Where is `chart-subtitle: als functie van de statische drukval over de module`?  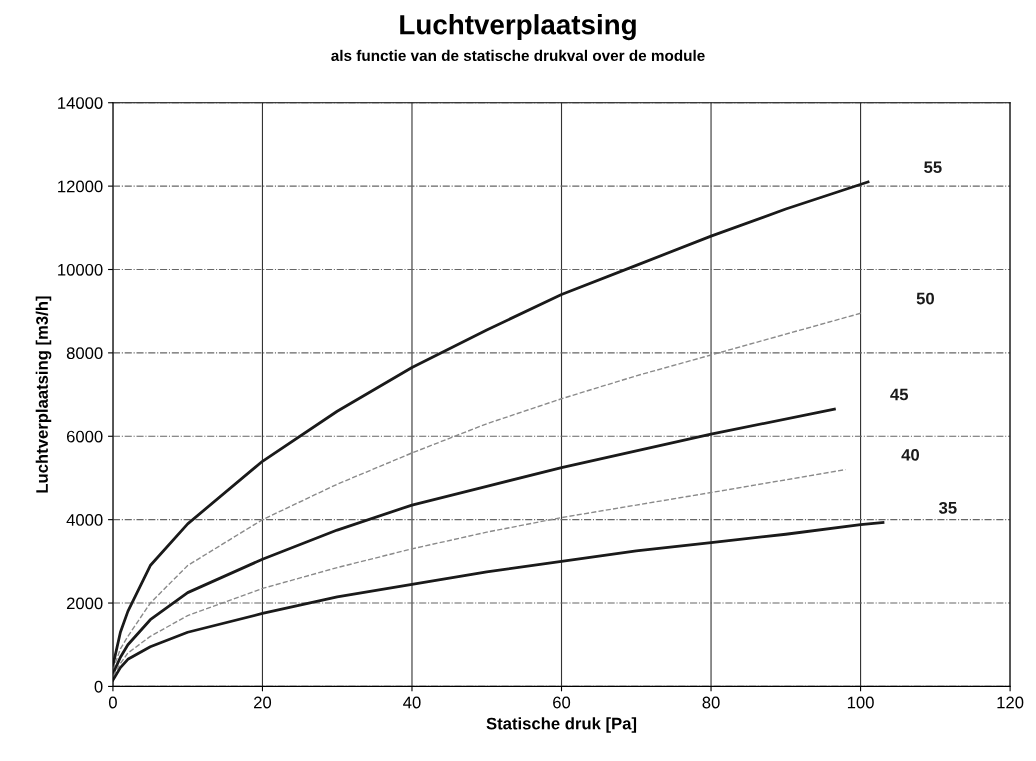
chart-subtitle: als functie van de statische drukval over de module is located at coordinates (518, 55).